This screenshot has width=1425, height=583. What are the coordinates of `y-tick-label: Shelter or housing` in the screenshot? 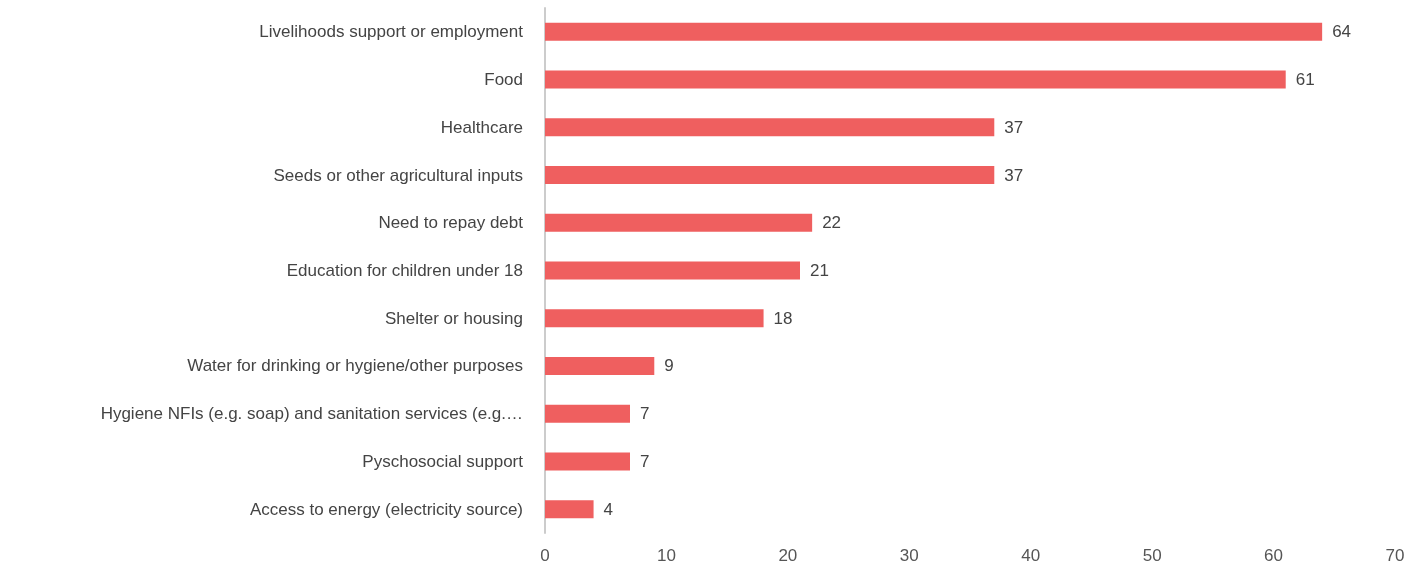 It's located at (454, 318).